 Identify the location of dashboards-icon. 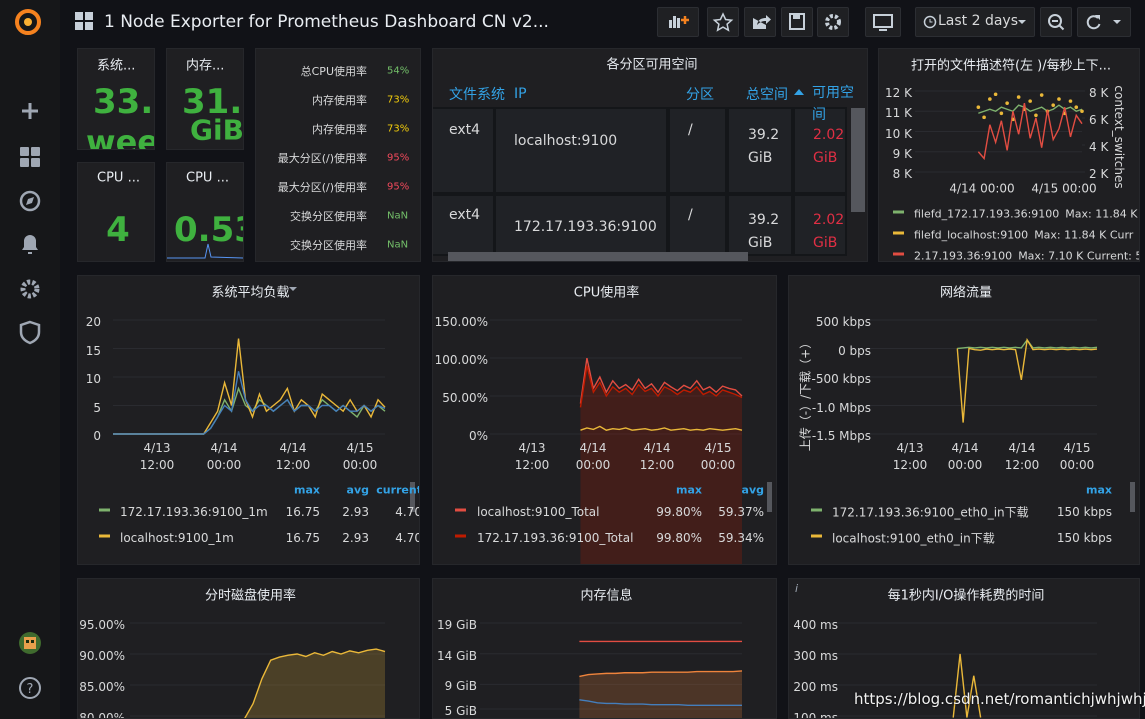
(30, 157).